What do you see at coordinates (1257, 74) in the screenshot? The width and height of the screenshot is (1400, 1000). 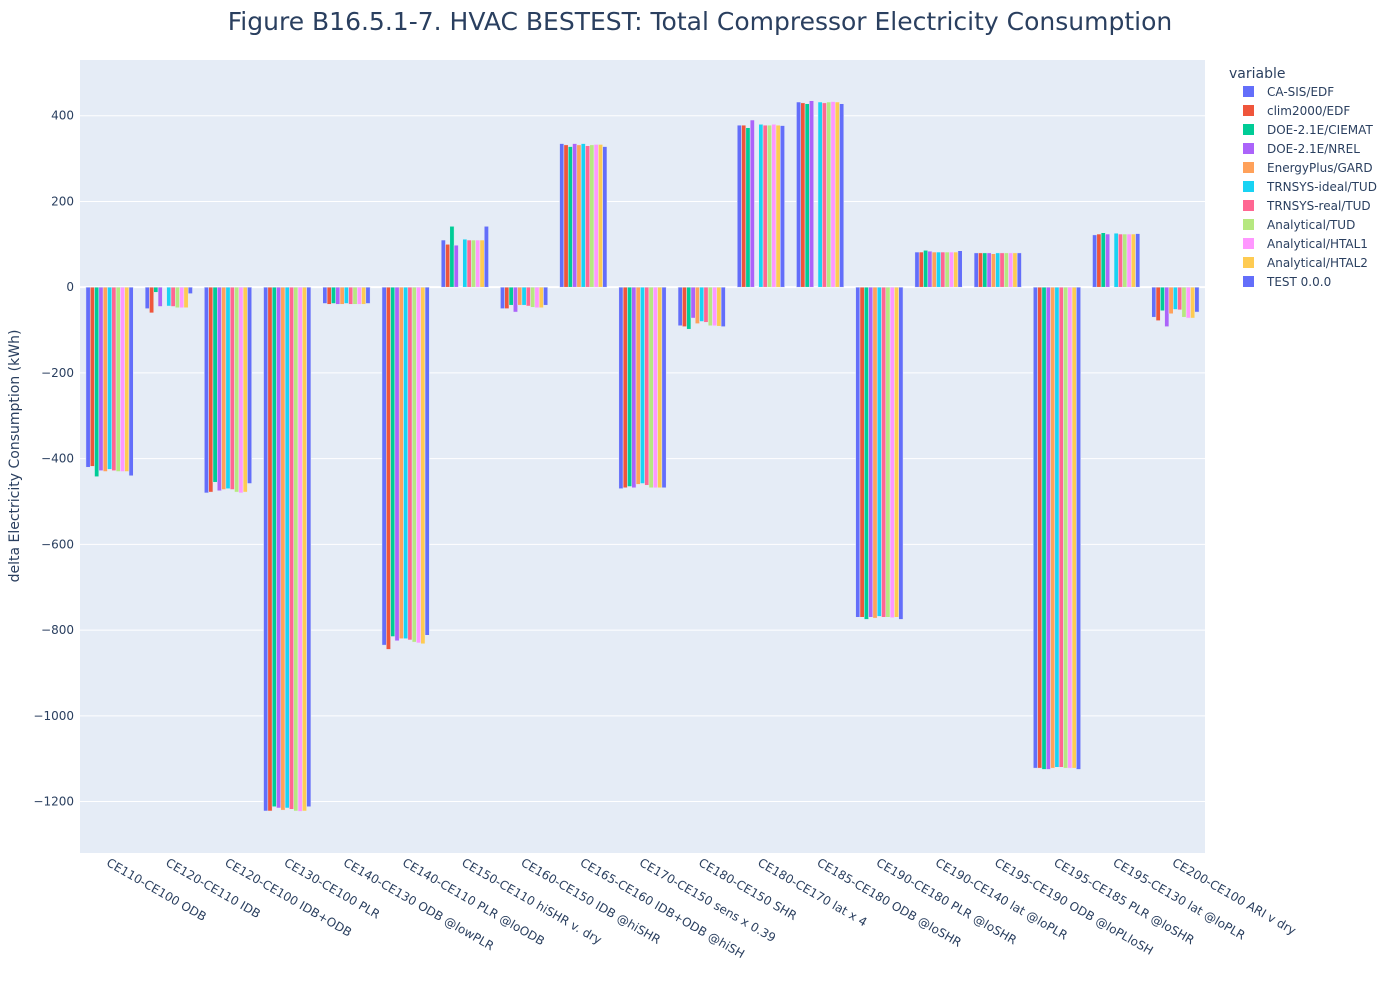 I see `legend-title: variable` at bounding box center [1257, 74].